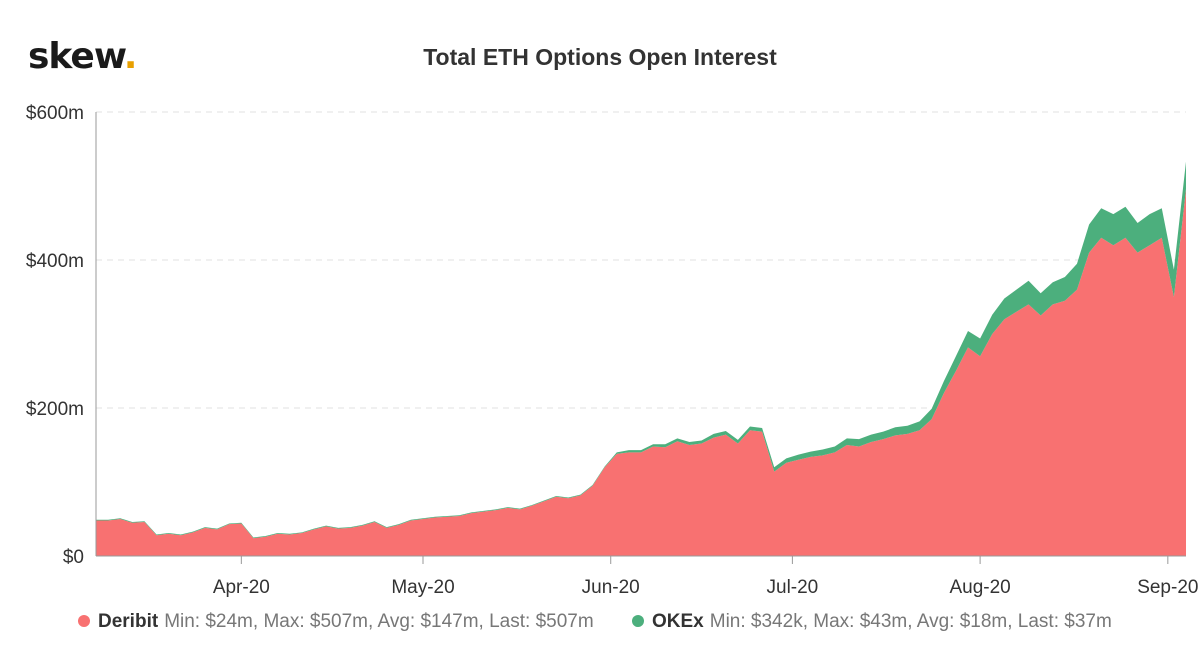 The width and height of the screenshot is (1200, 670). What do you see at coordinates (241, 587) in the screenshot?
I see `x-tick-label: Apr-20` at bounding box center [241, 587].